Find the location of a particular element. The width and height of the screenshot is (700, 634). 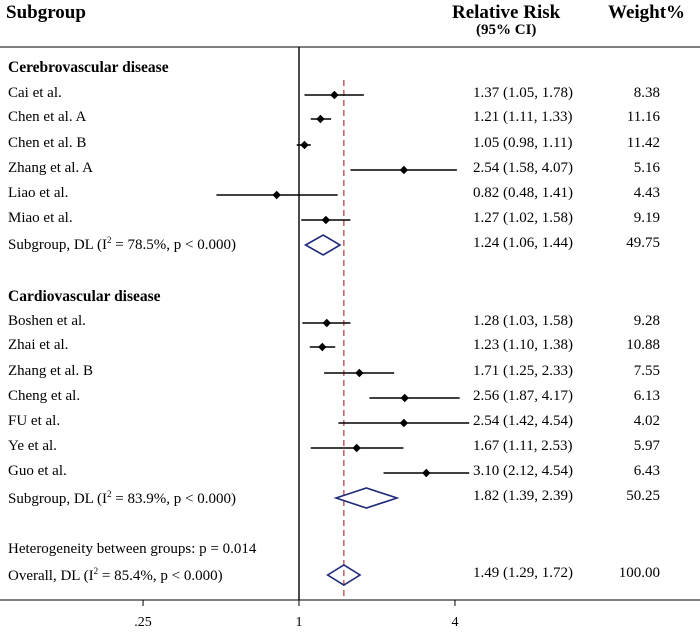

subgroup-label-cerebrovascular: Subgroup, DL (I2 = 78.5%, p < 0.000) is located at coordinates (122, 244).